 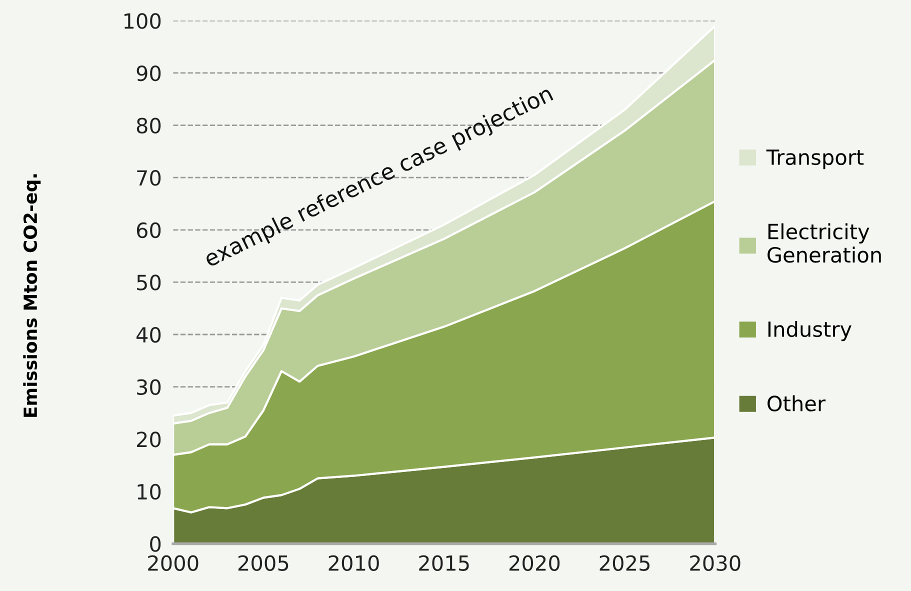 I want to click on x-tick-label: 2015, so click(x=444, y=563).